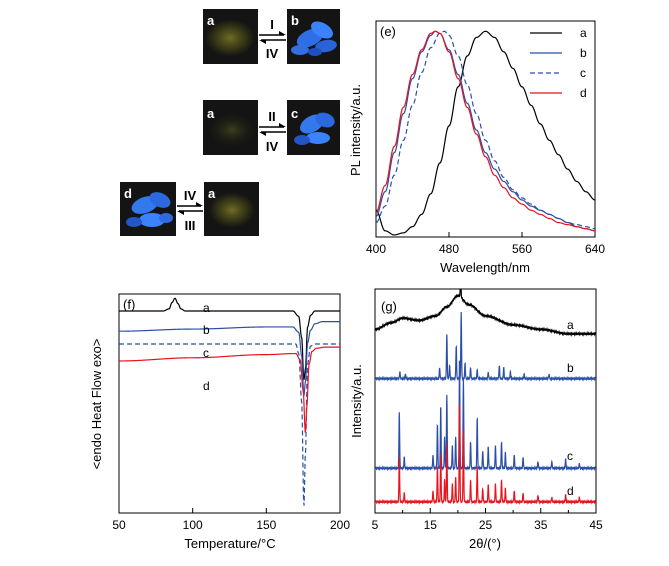  I want to click on x-tick-label: 35, so click(541, 525).